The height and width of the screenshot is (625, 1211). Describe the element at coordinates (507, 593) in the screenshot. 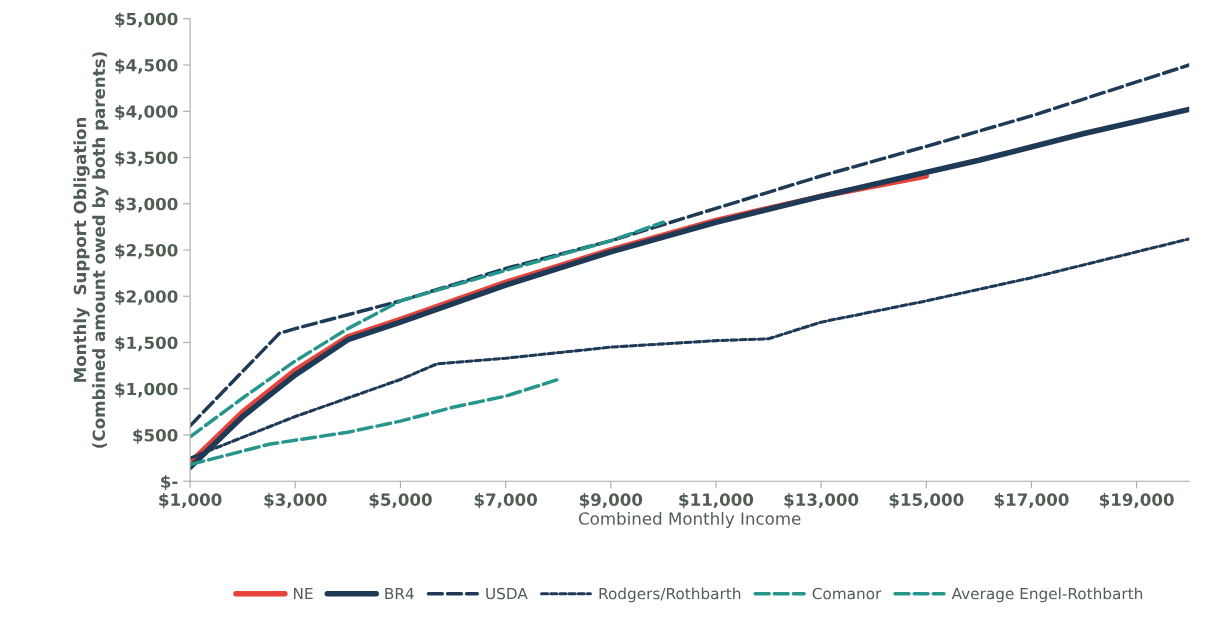

I see `legend-label: USDA` at that location.